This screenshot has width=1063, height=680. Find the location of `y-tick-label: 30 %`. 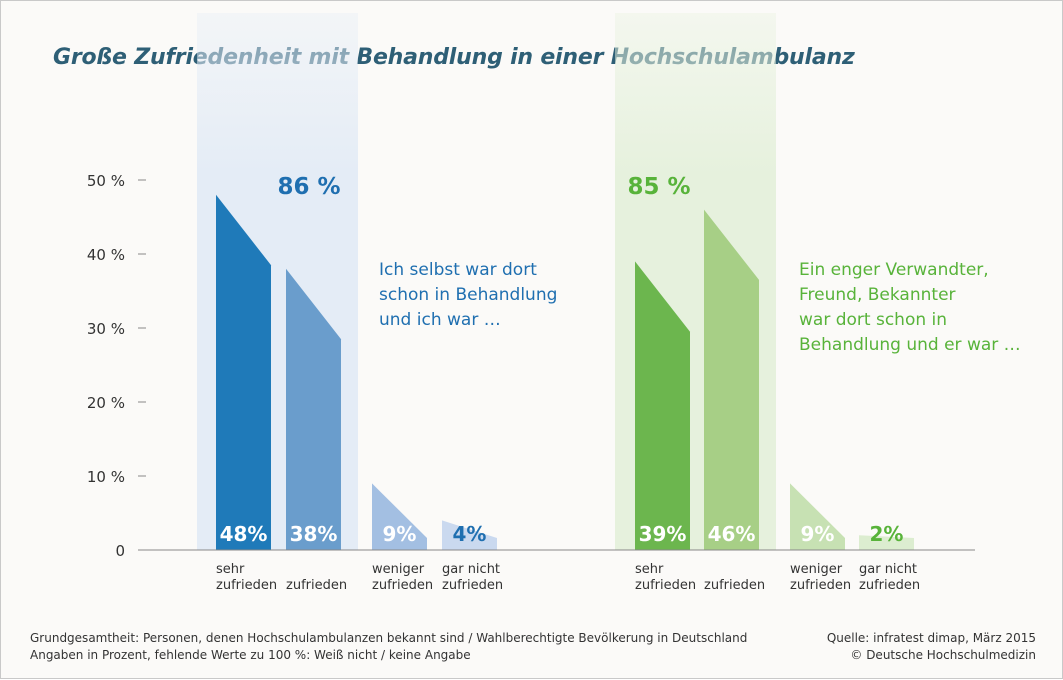

y-tick-label: 30 % is located at coordinates (106, 329).